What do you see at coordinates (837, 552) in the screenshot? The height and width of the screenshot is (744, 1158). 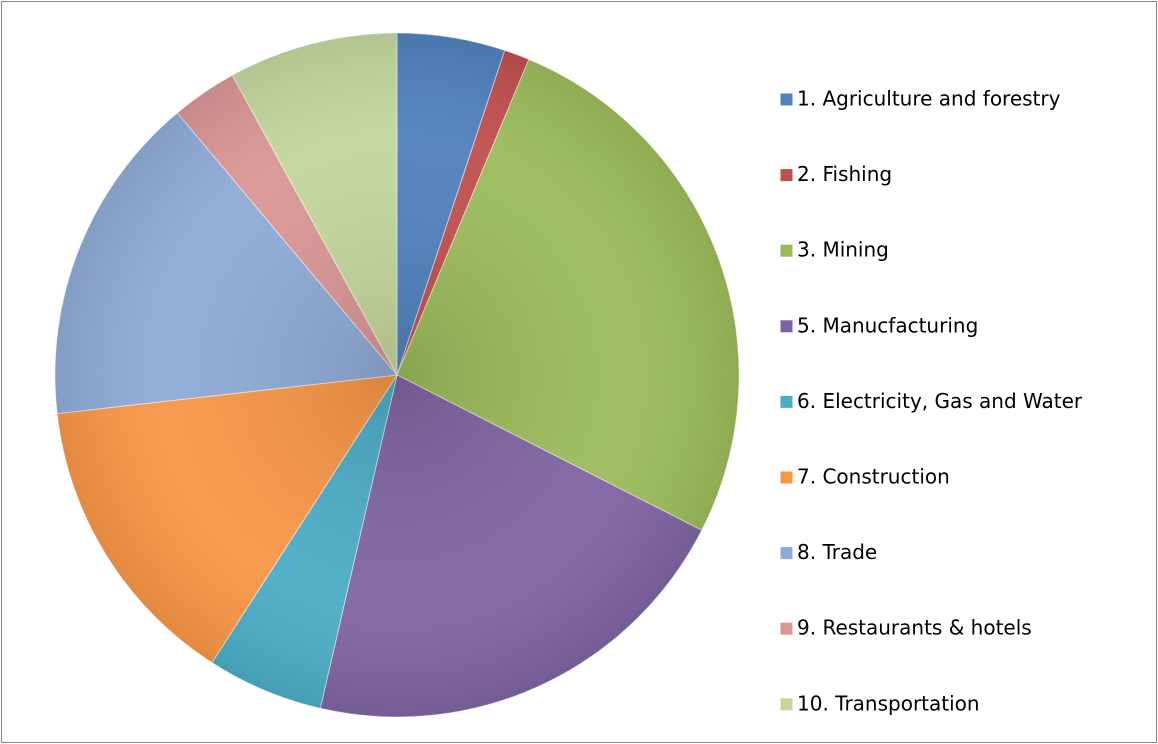 I see `legend-label: 8. Trade` at bounding box center [837, 552].